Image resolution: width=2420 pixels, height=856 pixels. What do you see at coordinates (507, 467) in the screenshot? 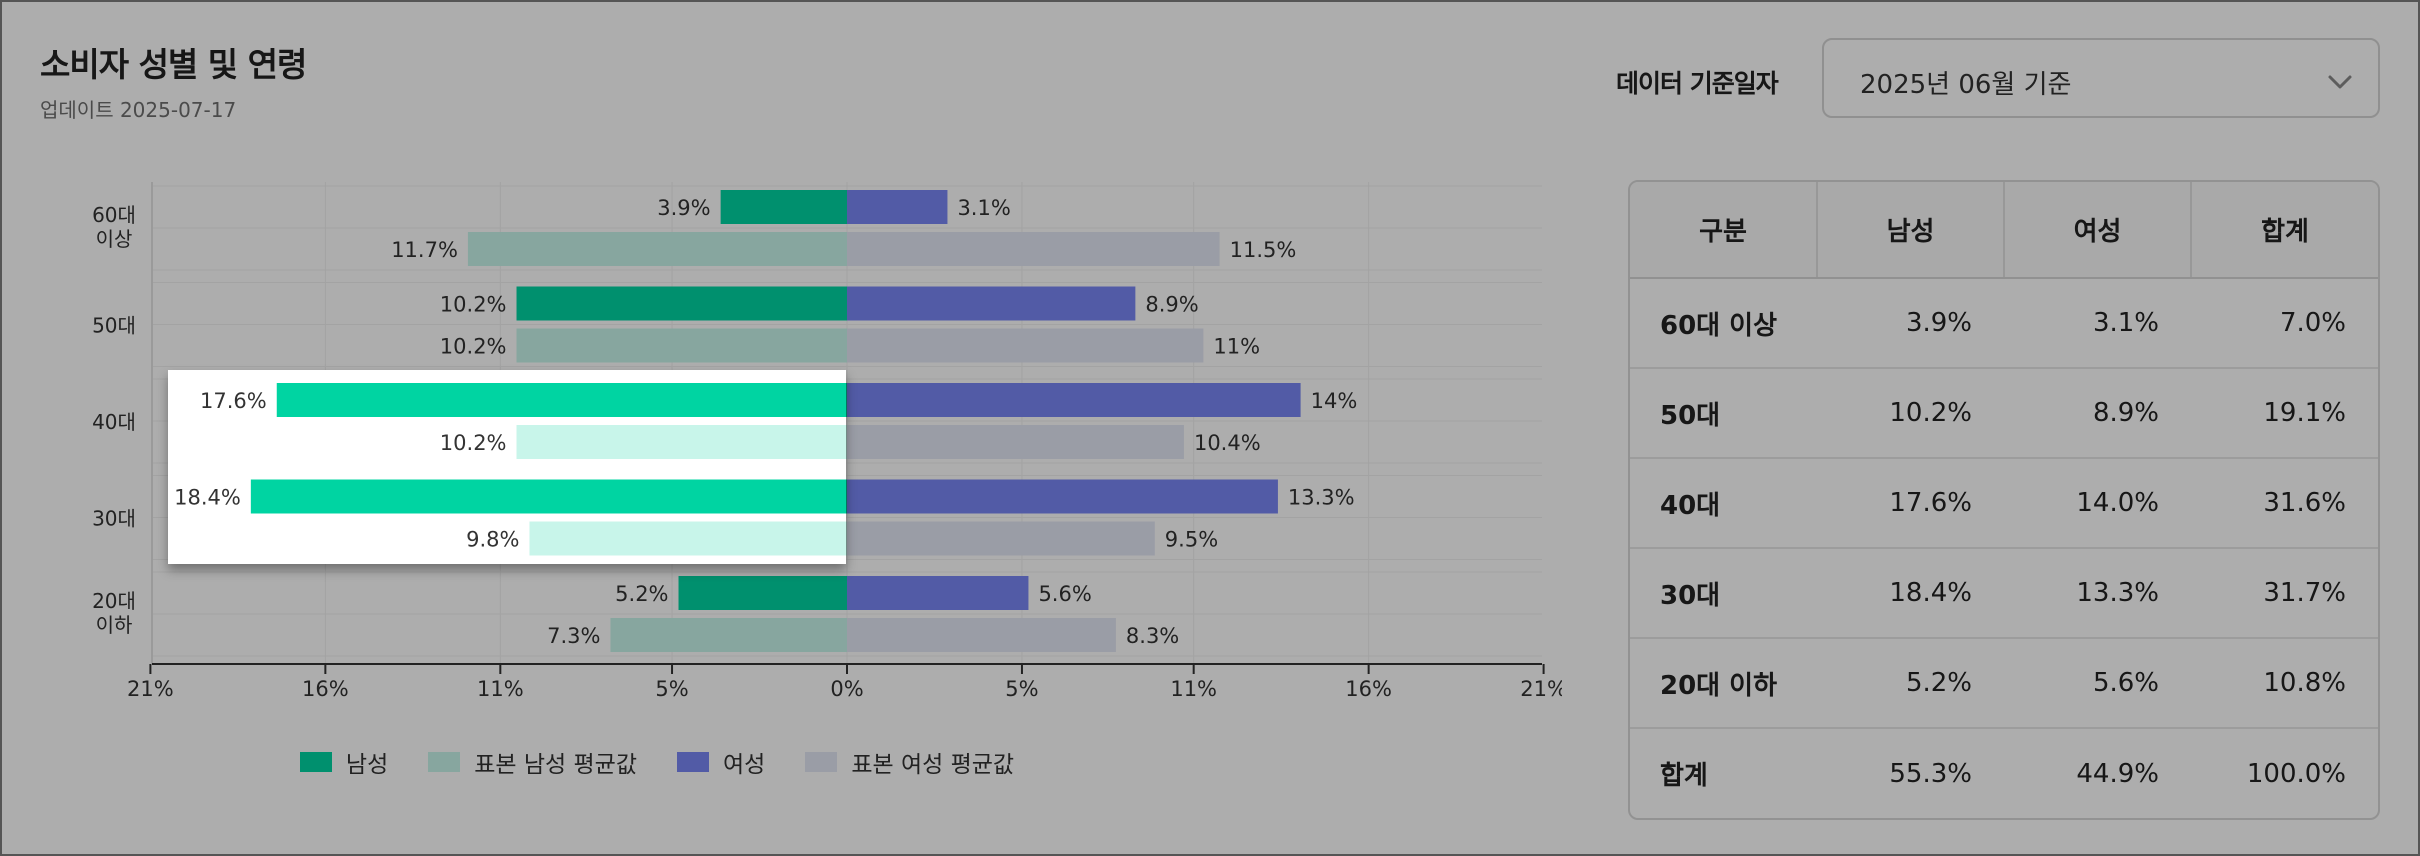
I see `highlight-box: 17.6% 10.2% 18.4% 9.8%` at bounding box center [507, 467].